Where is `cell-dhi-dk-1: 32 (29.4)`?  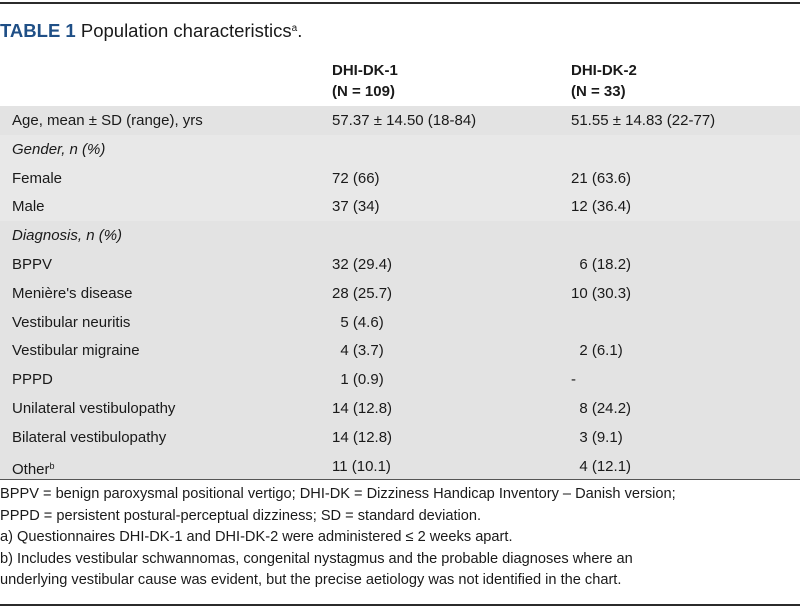 cell-dhi-dk-1: 32 (29.4) is located at coordinates (362, 264).